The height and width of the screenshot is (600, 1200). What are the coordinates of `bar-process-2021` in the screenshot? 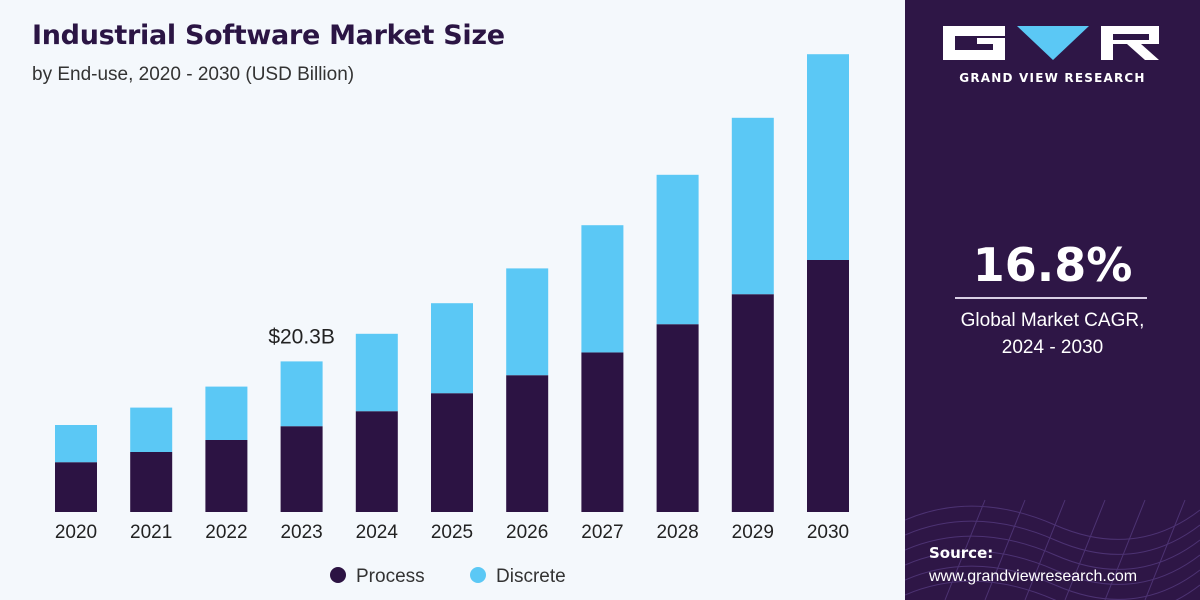 It's located at (151, 482).